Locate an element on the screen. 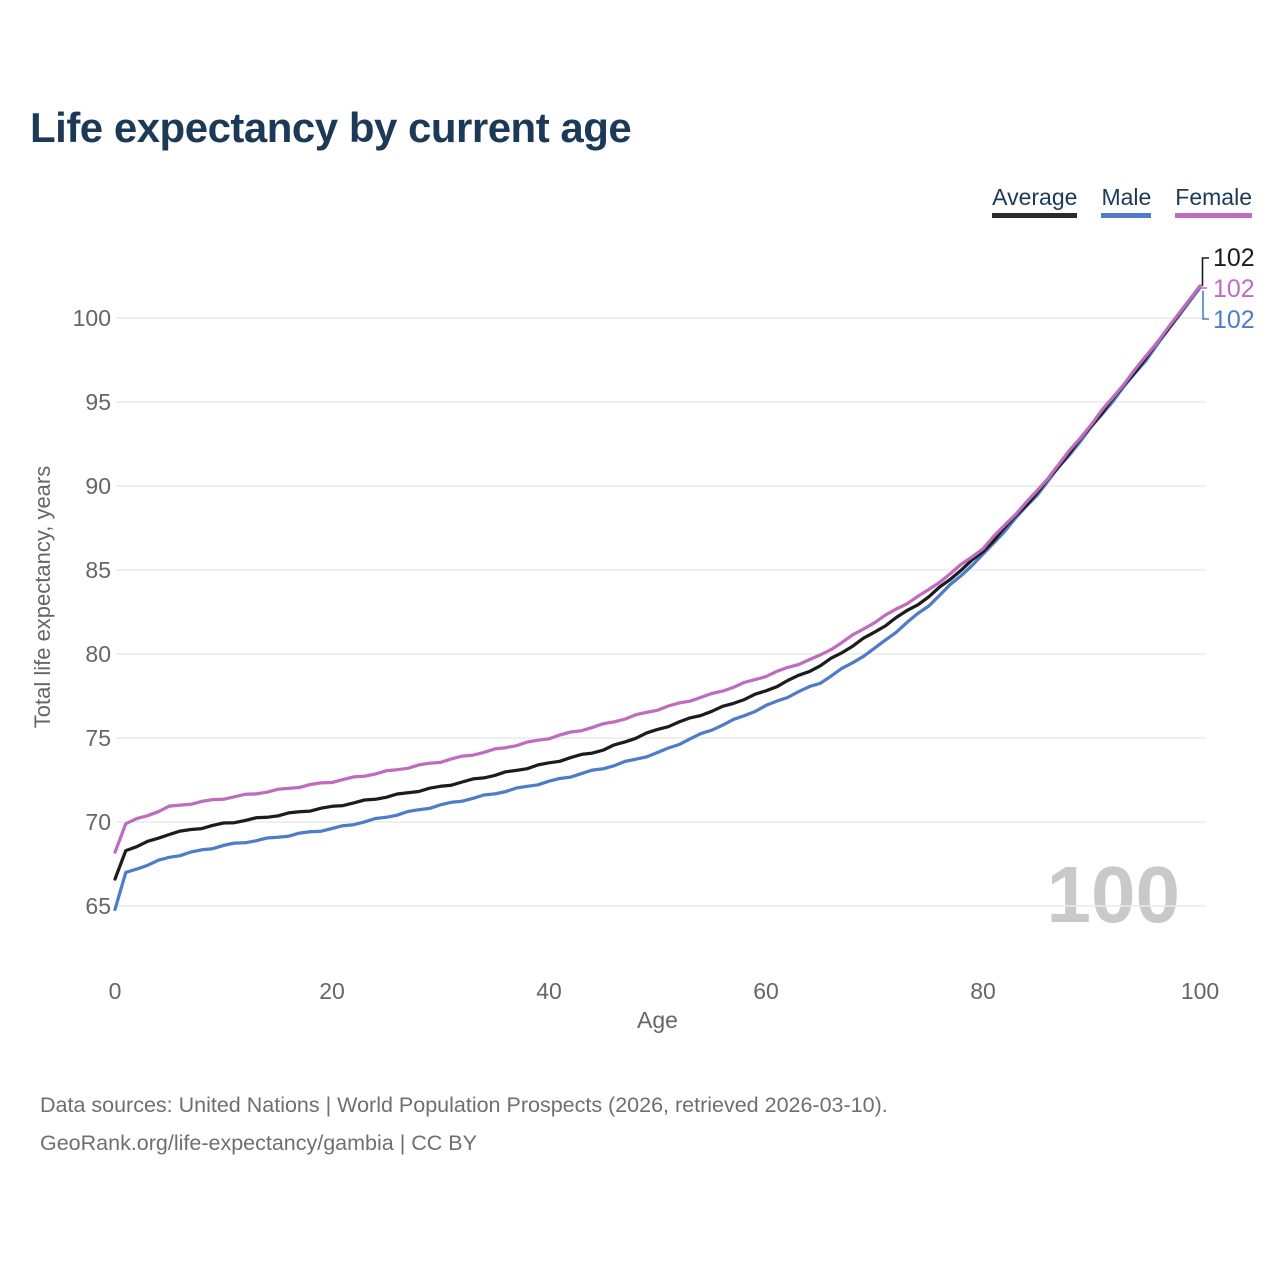  y-tick-label: 75 is located at coordinates (98, 738).